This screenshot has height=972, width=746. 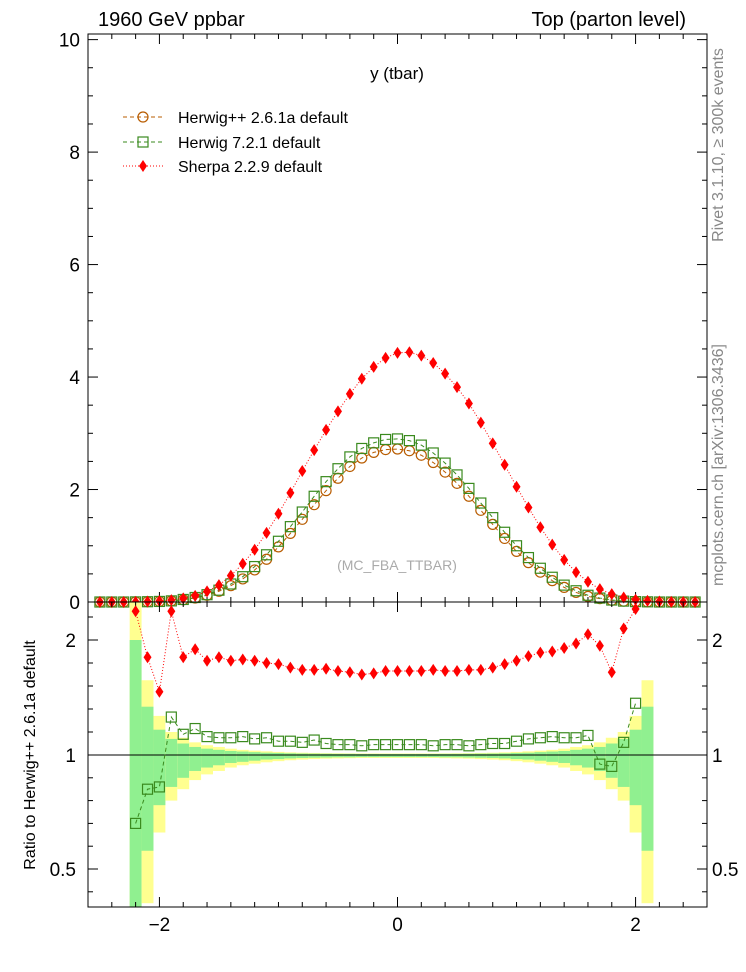 What do you see at coordinates (63, 870) in the screenshot?
I see `ratio-ytick-label-left: 0.5` at bounding box center [63, 870].